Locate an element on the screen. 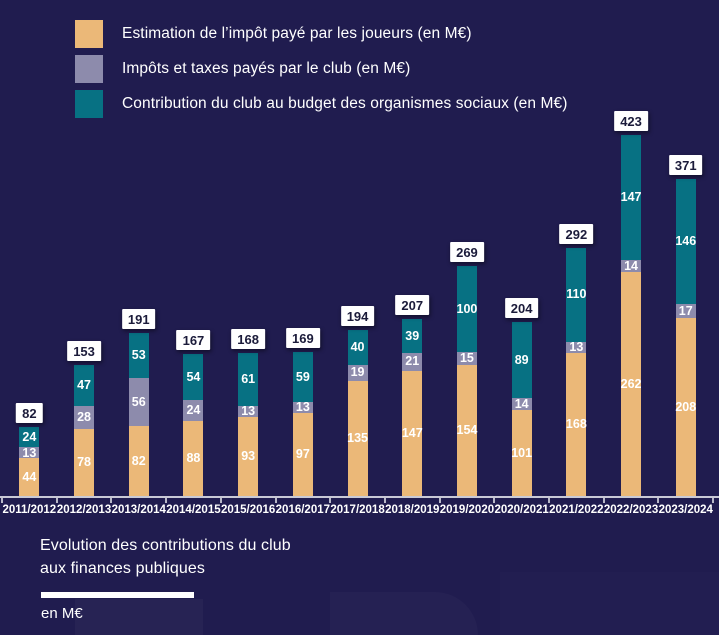 Image resolution: width=719 pixels, height=635 pixels. title-underline is located at coordinates (117, 595).